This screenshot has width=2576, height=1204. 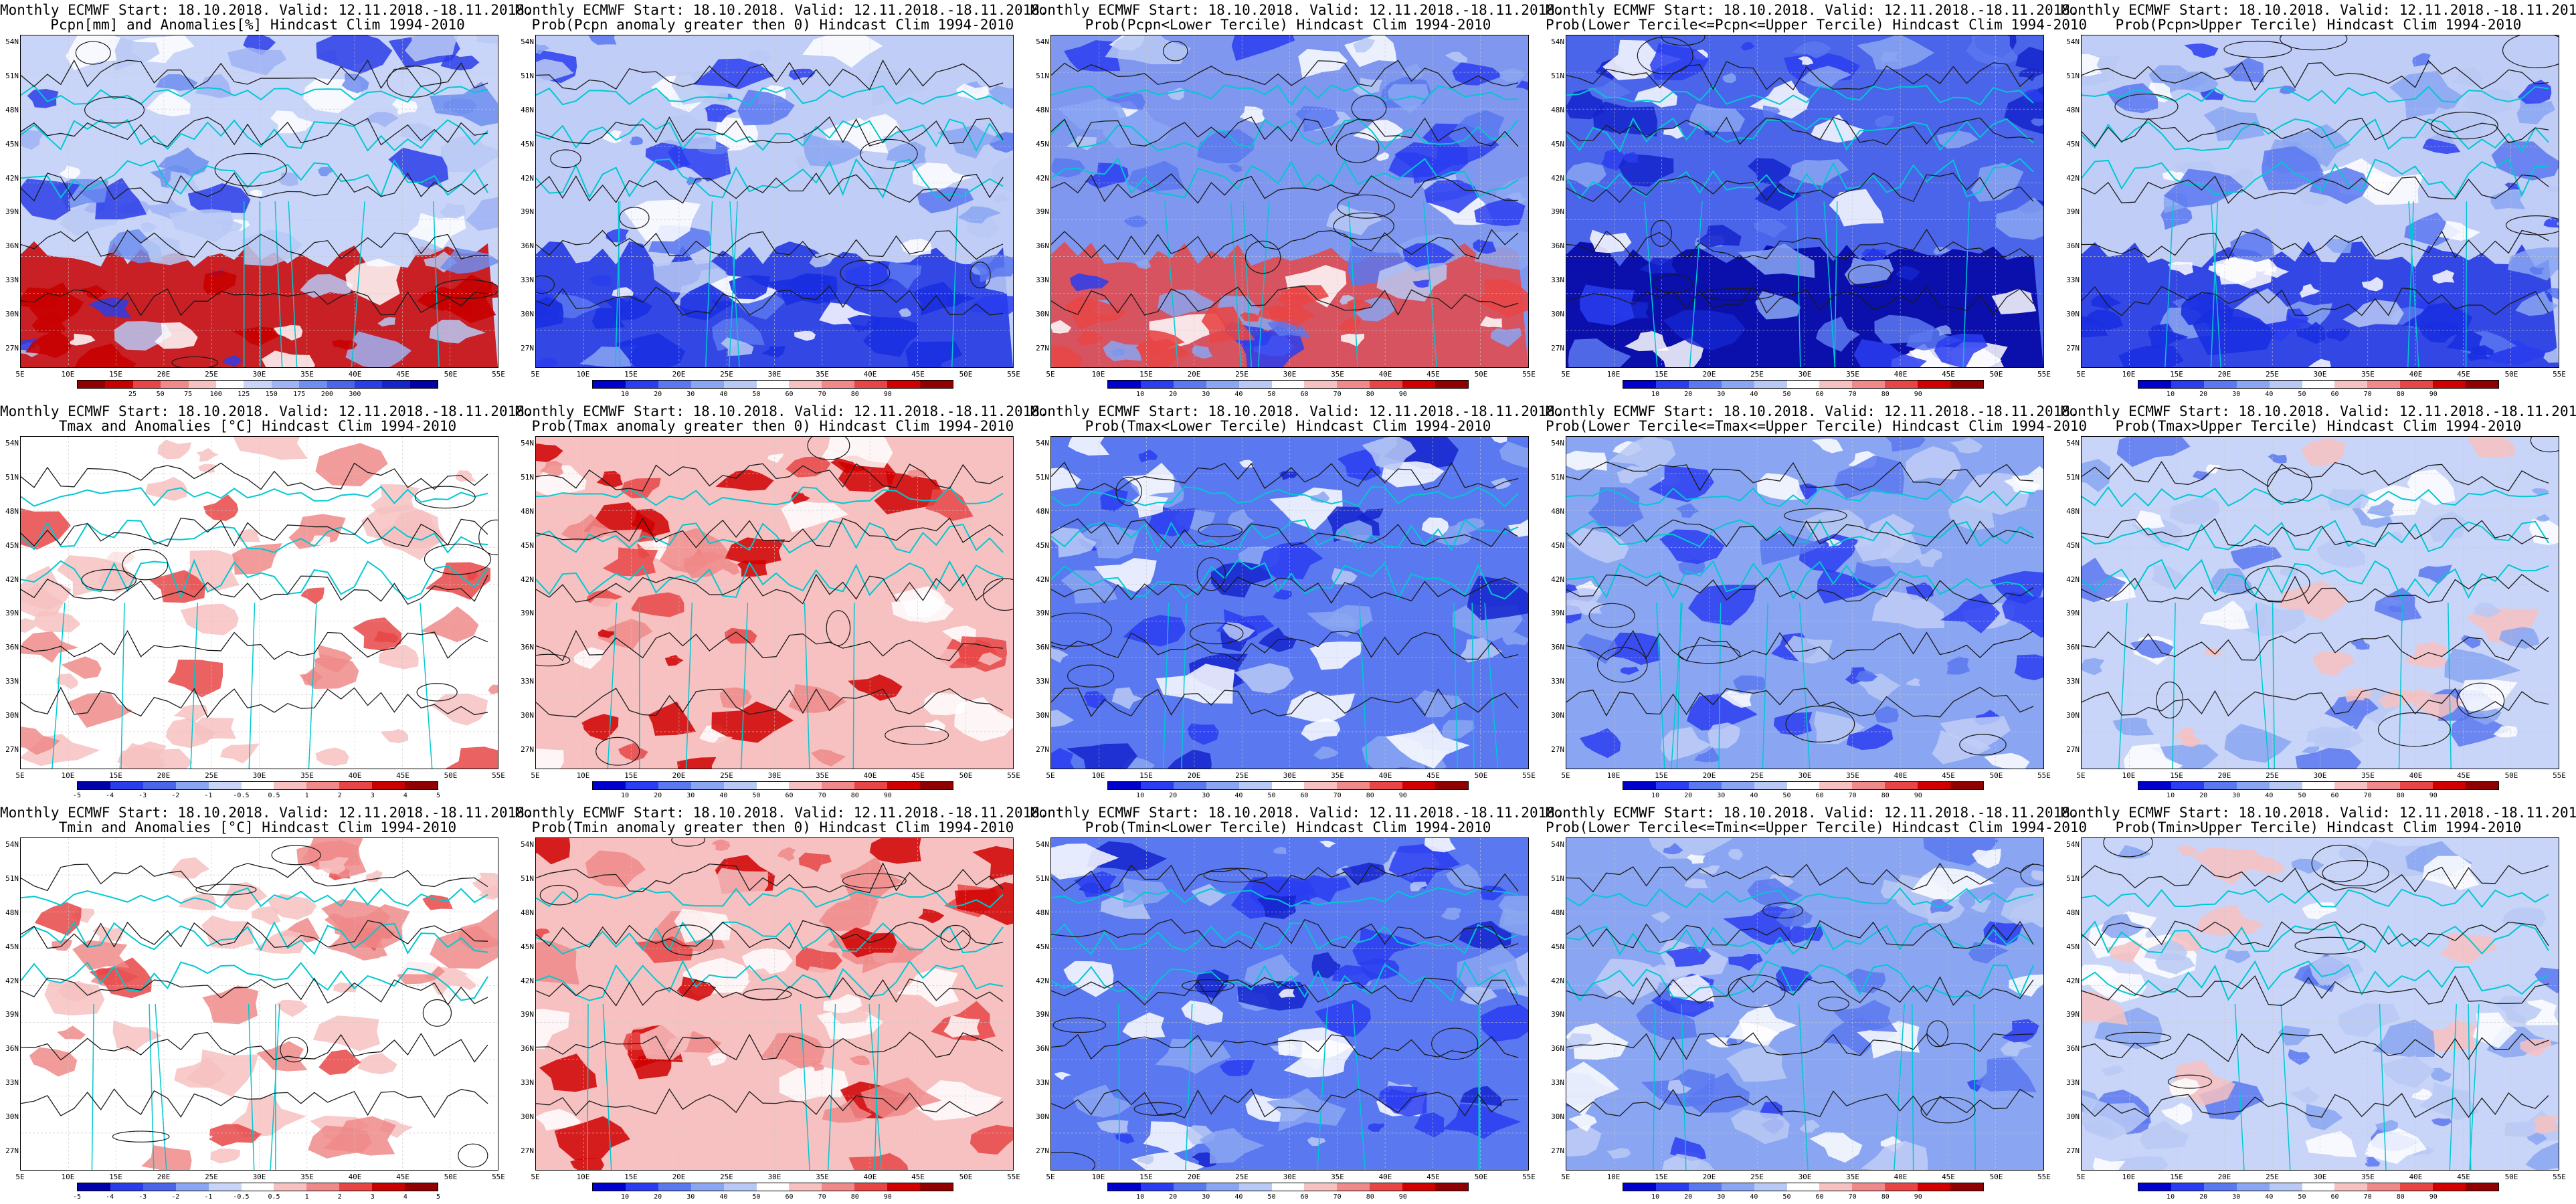 I want to click on color-bar-label: 150, so click(x=271, y=394).